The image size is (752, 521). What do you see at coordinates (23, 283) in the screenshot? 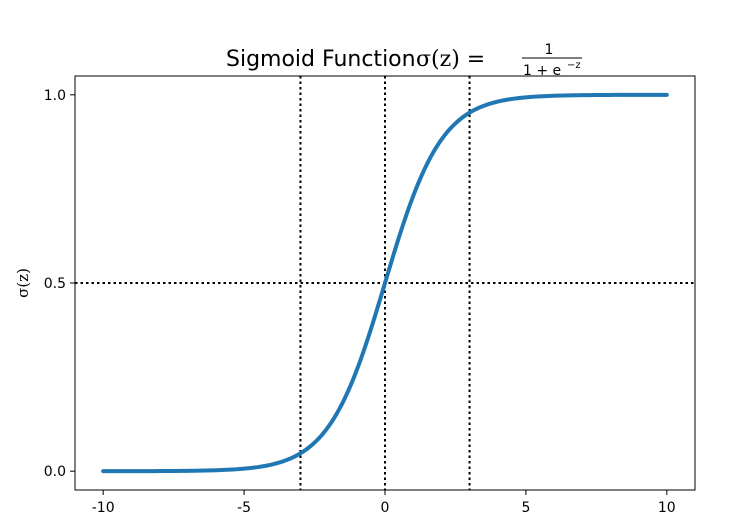
I see `y-axis-label: σ(z)` at bounding box center [23, 283].